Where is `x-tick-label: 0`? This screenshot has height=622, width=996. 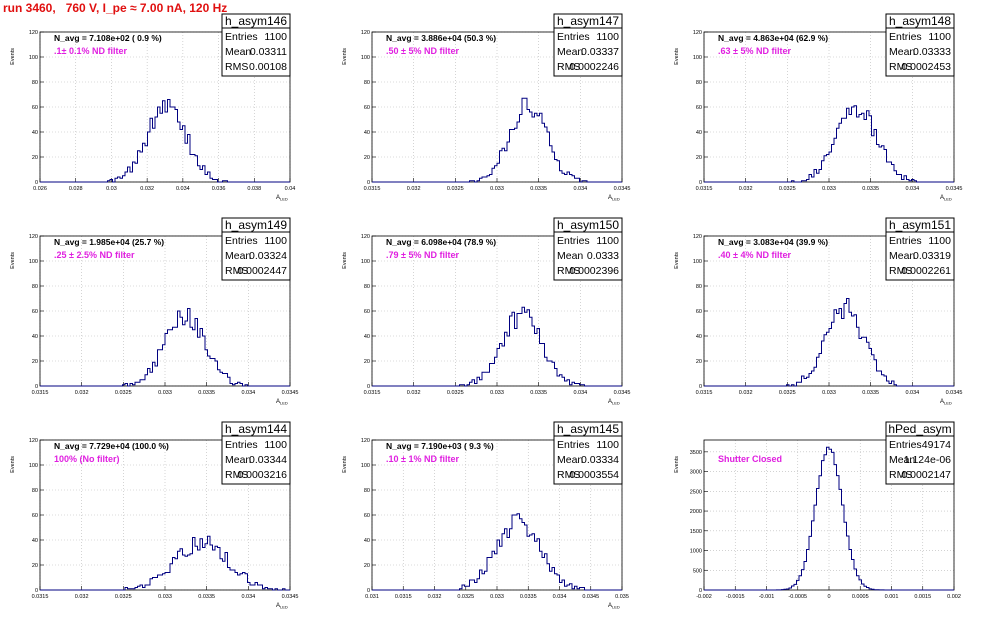 x-tick-label: 0 is located at coordinates (828, 597).